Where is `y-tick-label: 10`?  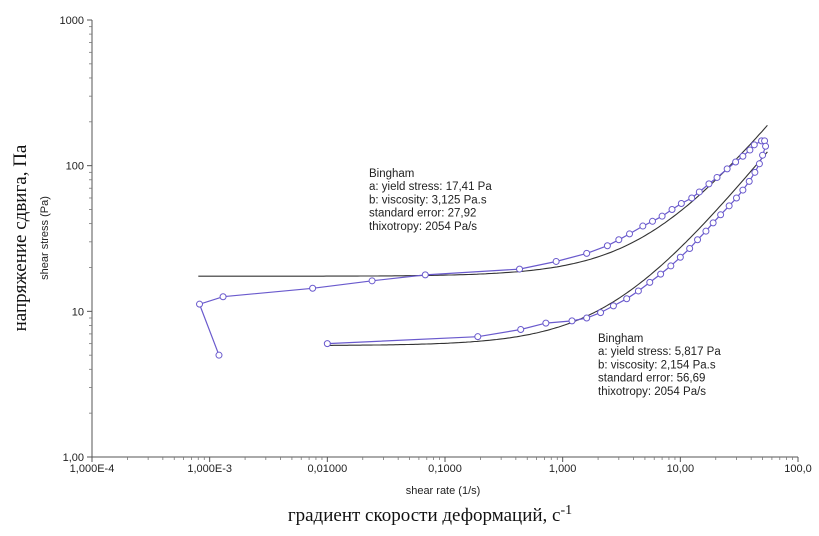
y-tick-label: 10 is located at coordinates (78, 312).